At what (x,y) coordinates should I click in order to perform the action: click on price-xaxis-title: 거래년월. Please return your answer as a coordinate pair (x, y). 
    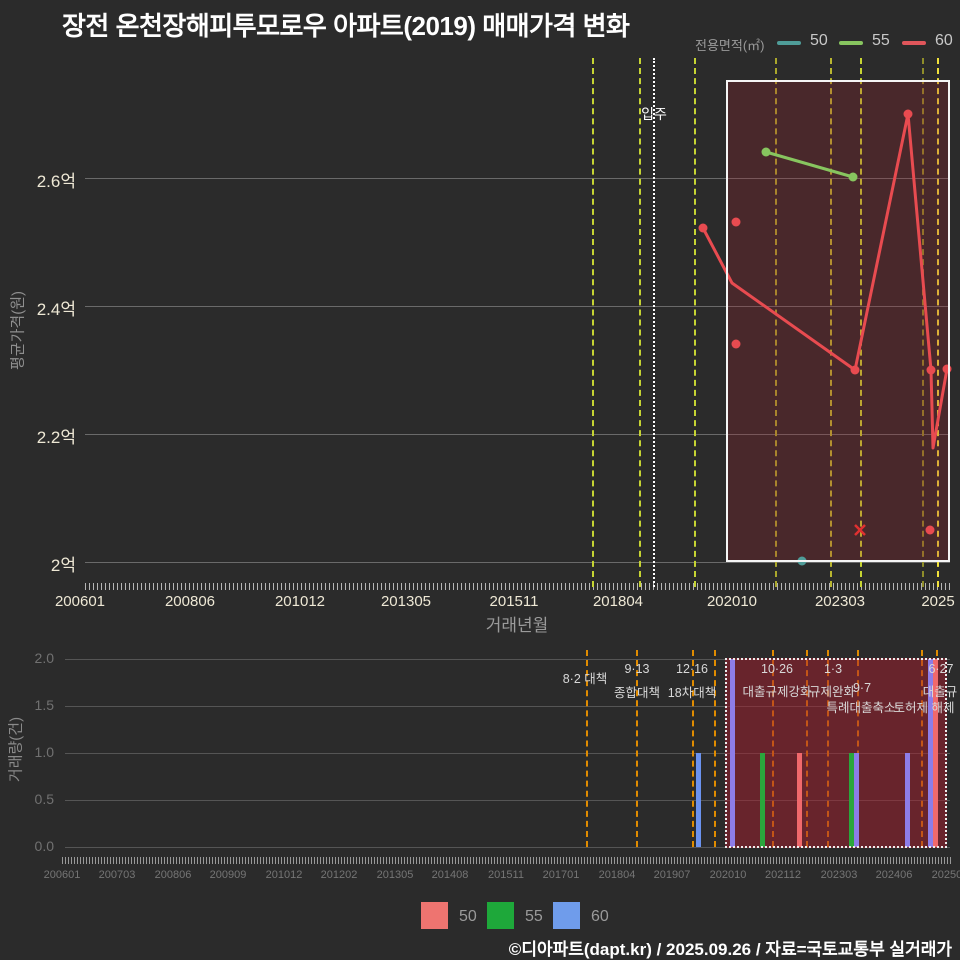
    Looking at the image, I should click on (517, 625).